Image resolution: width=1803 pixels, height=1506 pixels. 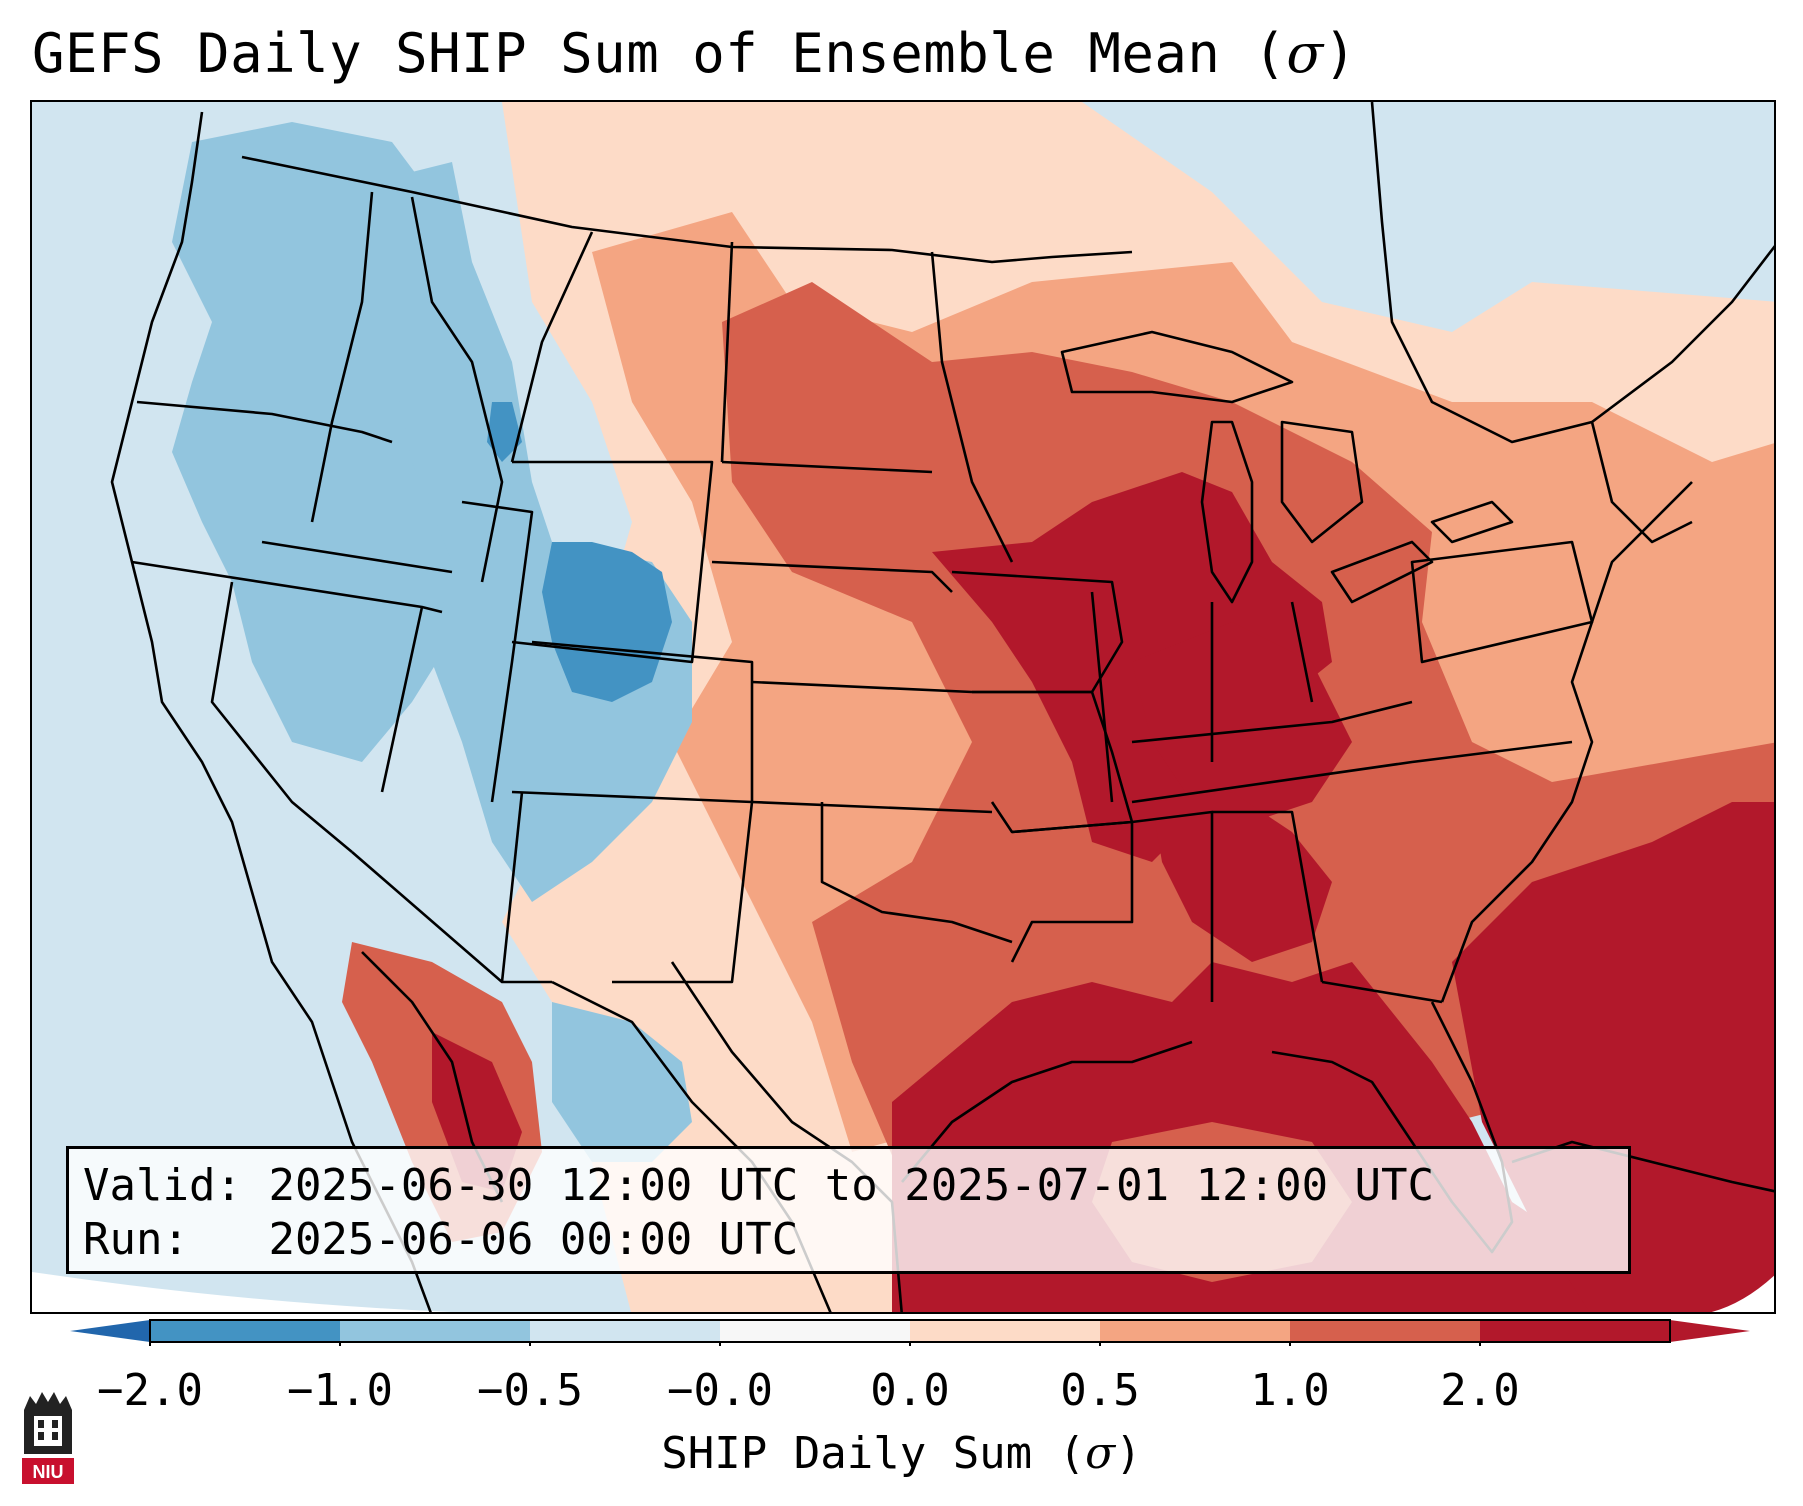 What do you see at coordinates (1742, 1293) in the screenshot?
I see `map-outer-corner-right` at bounding box center [1742, 1293].